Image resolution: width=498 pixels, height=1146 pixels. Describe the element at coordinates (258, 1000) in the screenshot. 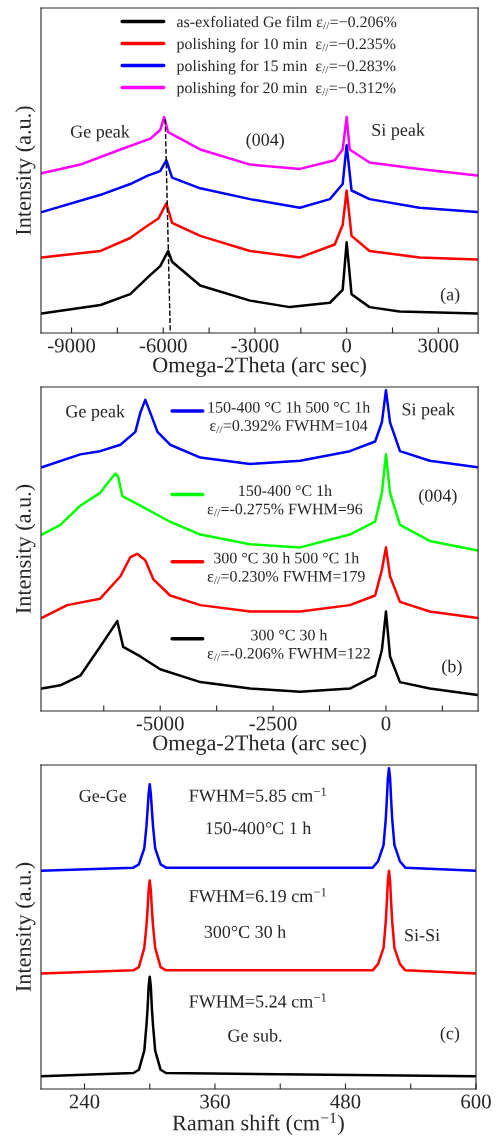

I see `annotation: FWHM=5.24 cm$^{−1}$` at that location.